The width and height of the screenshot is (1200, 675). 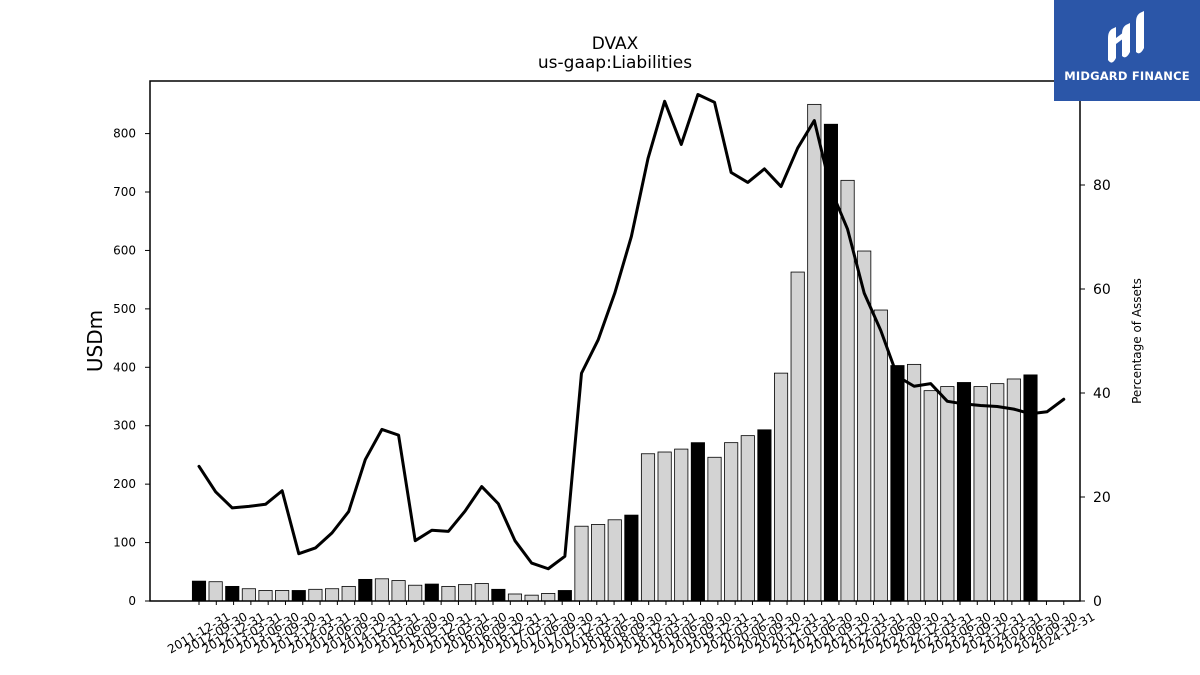 What do you see at coordinates (124, 426) in the screenshot?
I see `y-tick-label: 300` at bounding box center [124, 426].